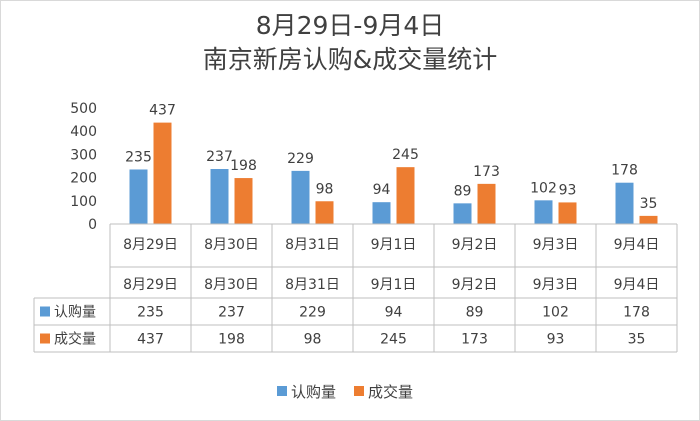  Describe the element at coordinates (75, 313) in the screenshot. I see `table-series-label: 认购量` at that location.